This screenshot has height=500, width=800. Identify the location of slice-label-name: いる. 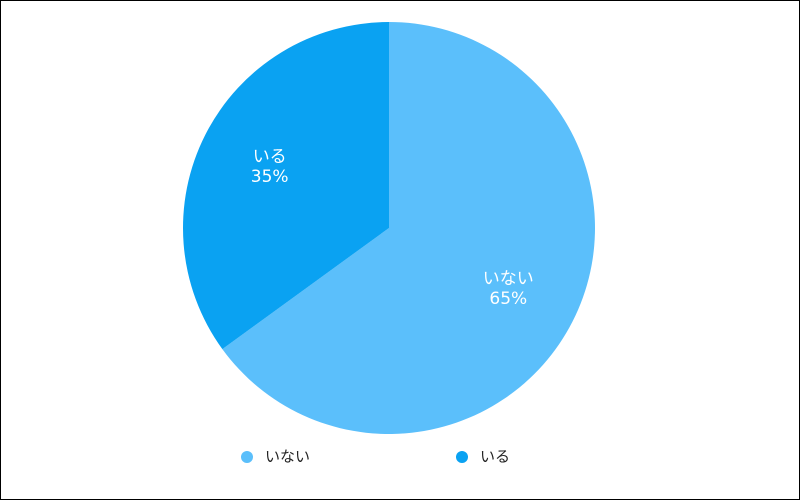
(270, 157).